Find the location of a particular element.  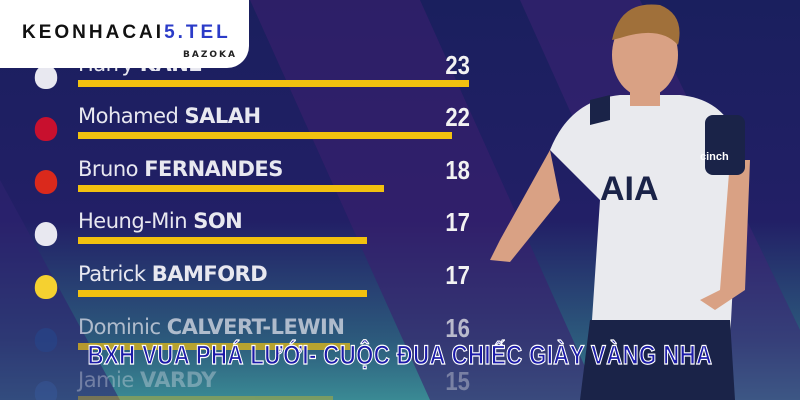

goal-count: 16 is located at coordinates (457, 328).